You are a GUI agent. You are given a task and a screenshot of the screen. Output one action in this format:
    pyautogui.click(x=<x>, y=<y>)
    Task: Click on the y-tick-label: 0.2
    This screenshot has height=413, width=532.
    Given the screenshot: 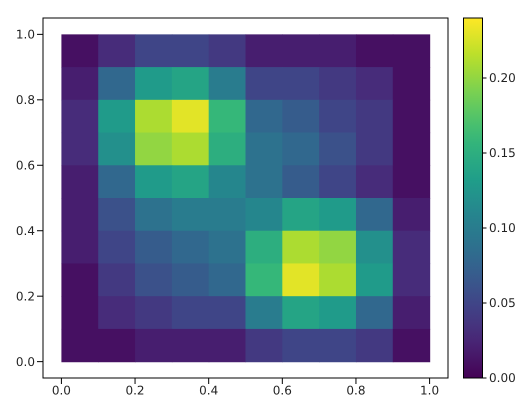 What is the action you would take?
    pyautogui.click(x=25, y=296)
    